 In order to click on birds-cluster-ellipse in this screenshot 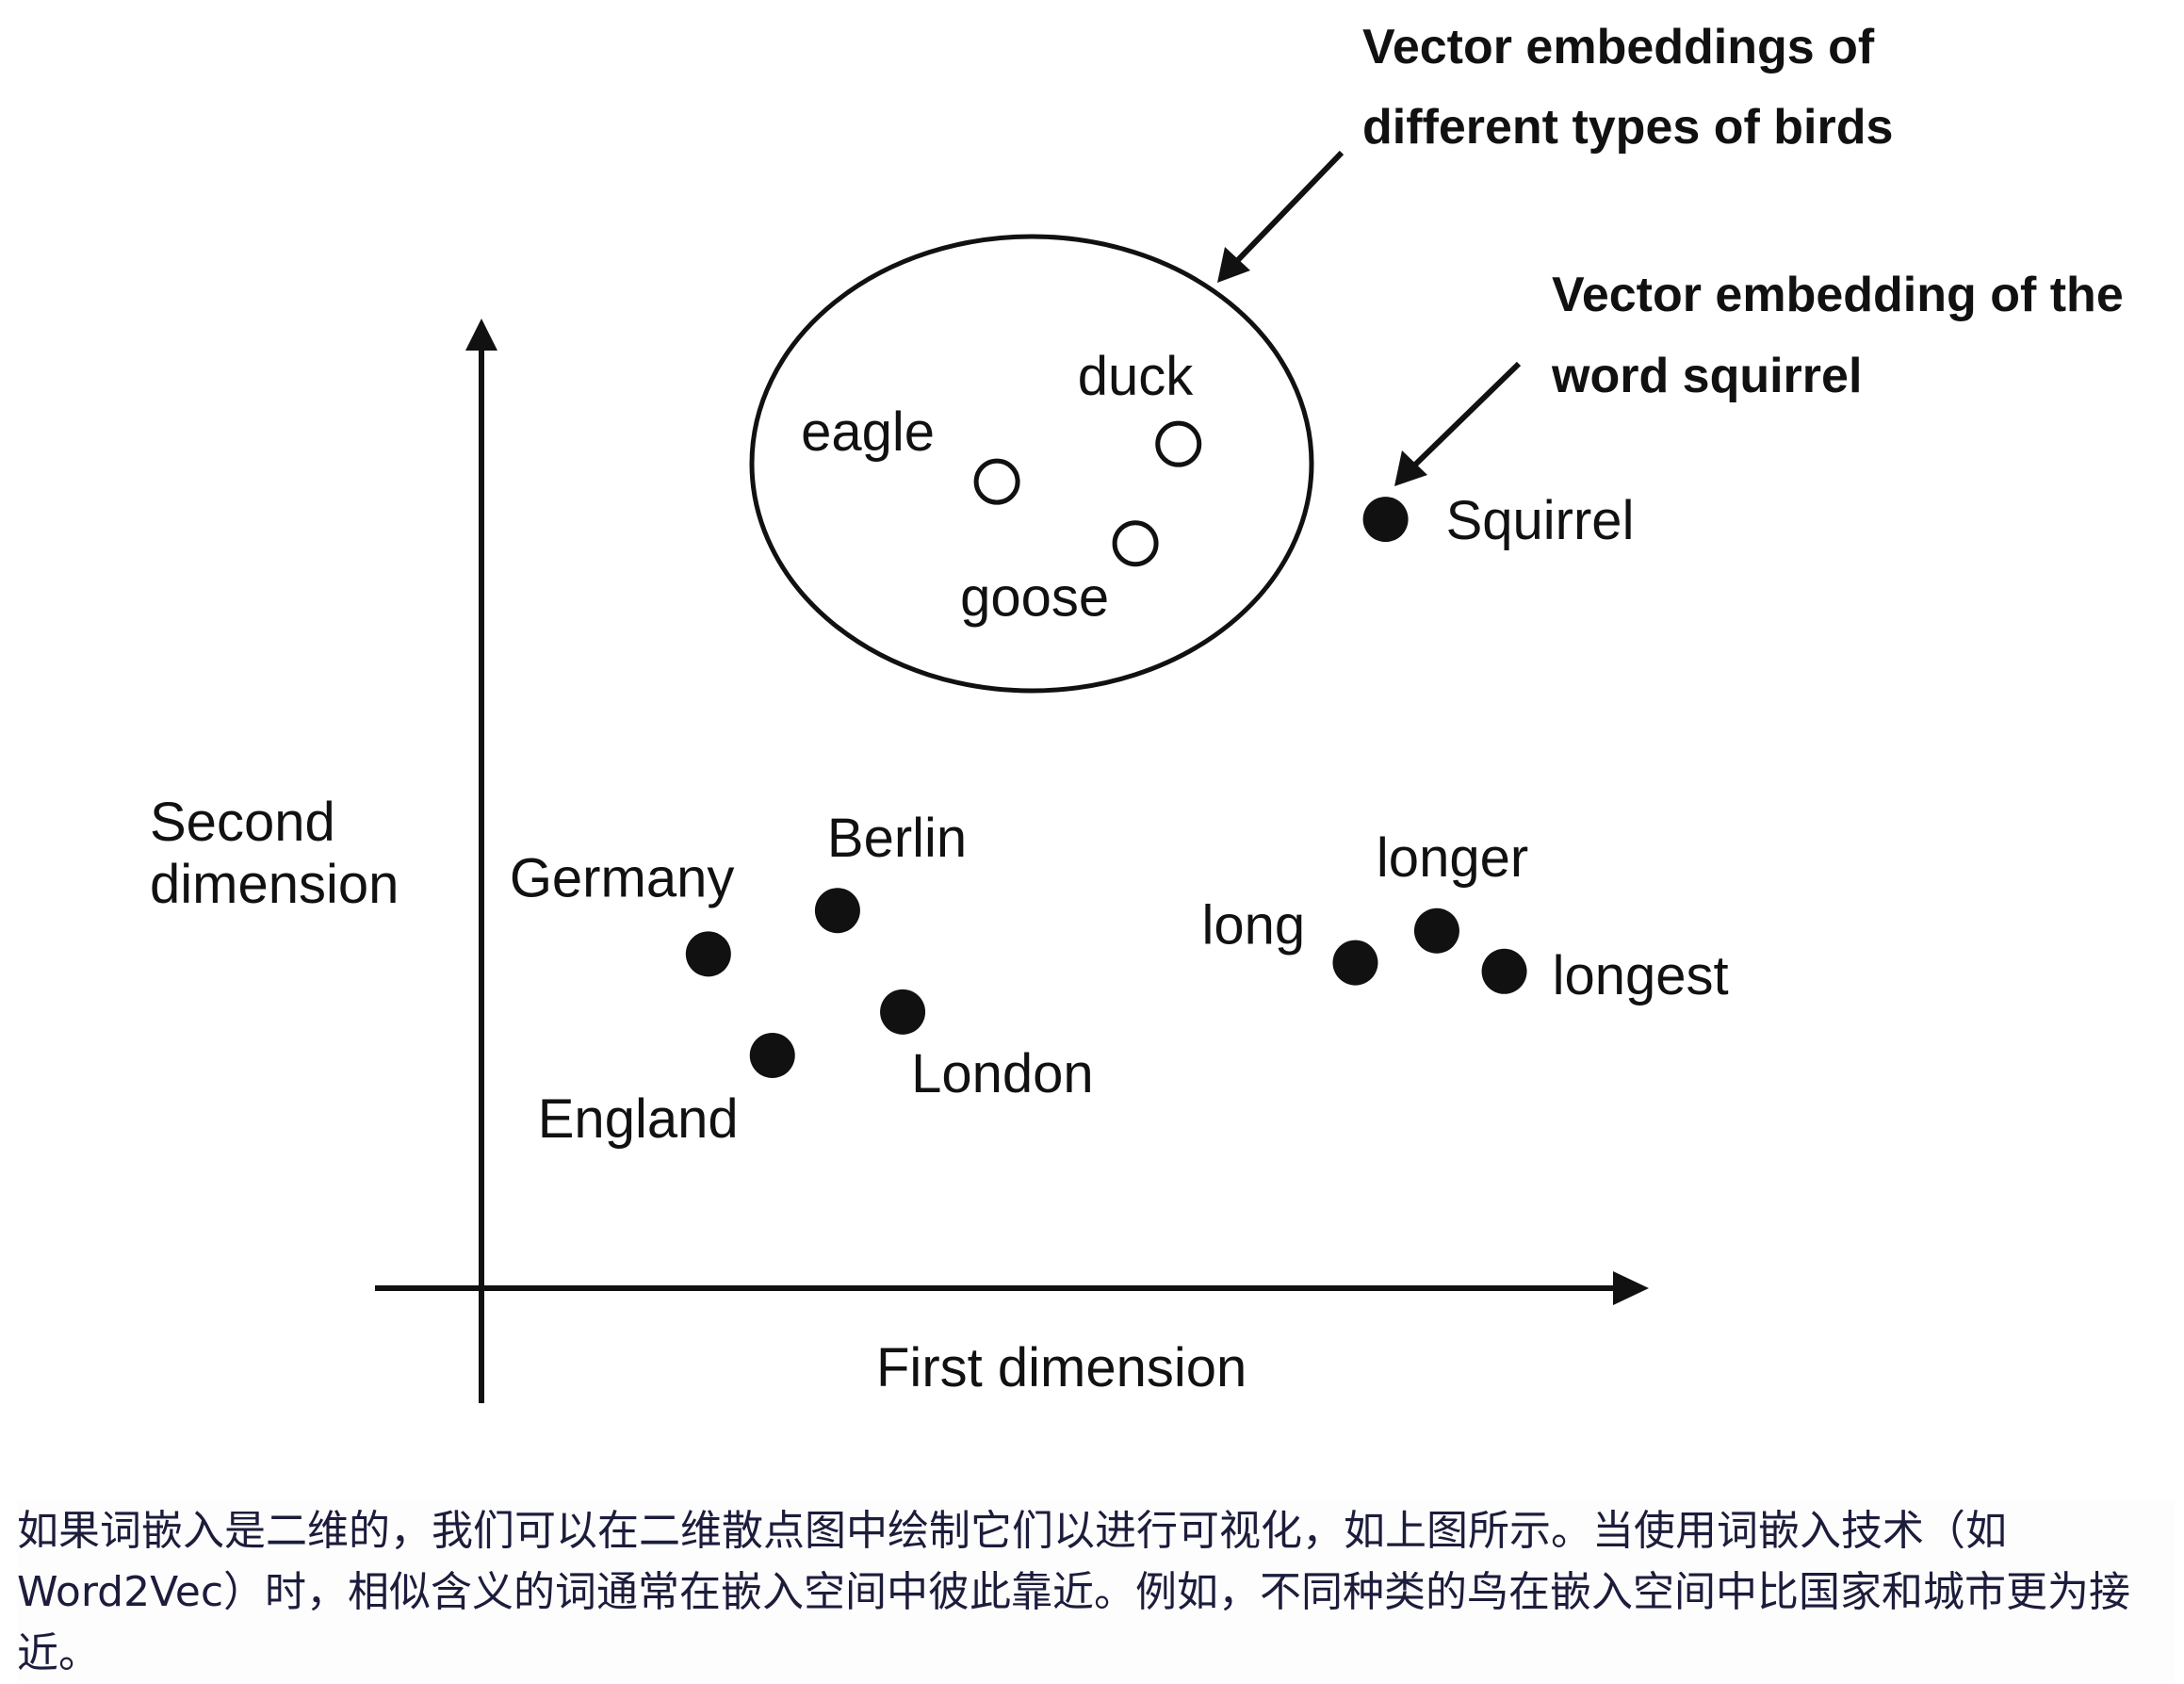, I will do `click(1031, 464)`.